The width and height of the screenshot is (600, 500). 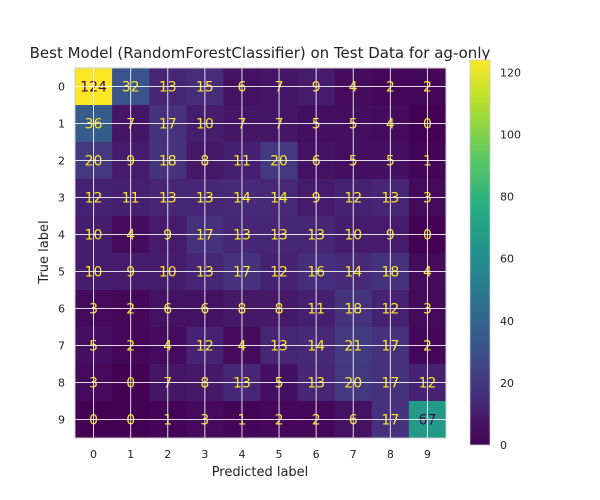 I want to click on y-axis-label: True label, so click(x=44, y=252).